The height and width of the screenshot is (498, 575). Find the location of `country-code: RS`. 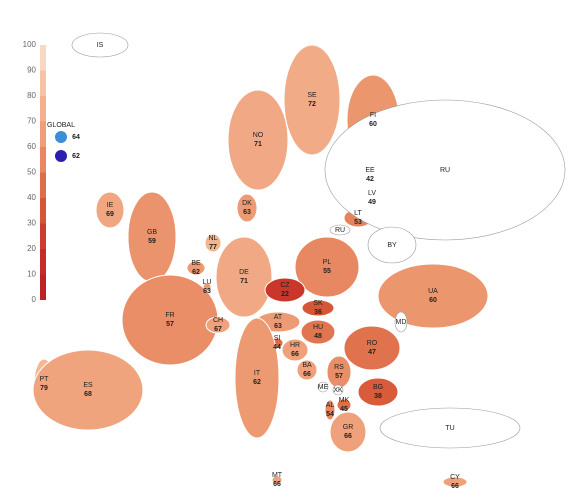

country-code: RS is located at coordinates (339, 367).